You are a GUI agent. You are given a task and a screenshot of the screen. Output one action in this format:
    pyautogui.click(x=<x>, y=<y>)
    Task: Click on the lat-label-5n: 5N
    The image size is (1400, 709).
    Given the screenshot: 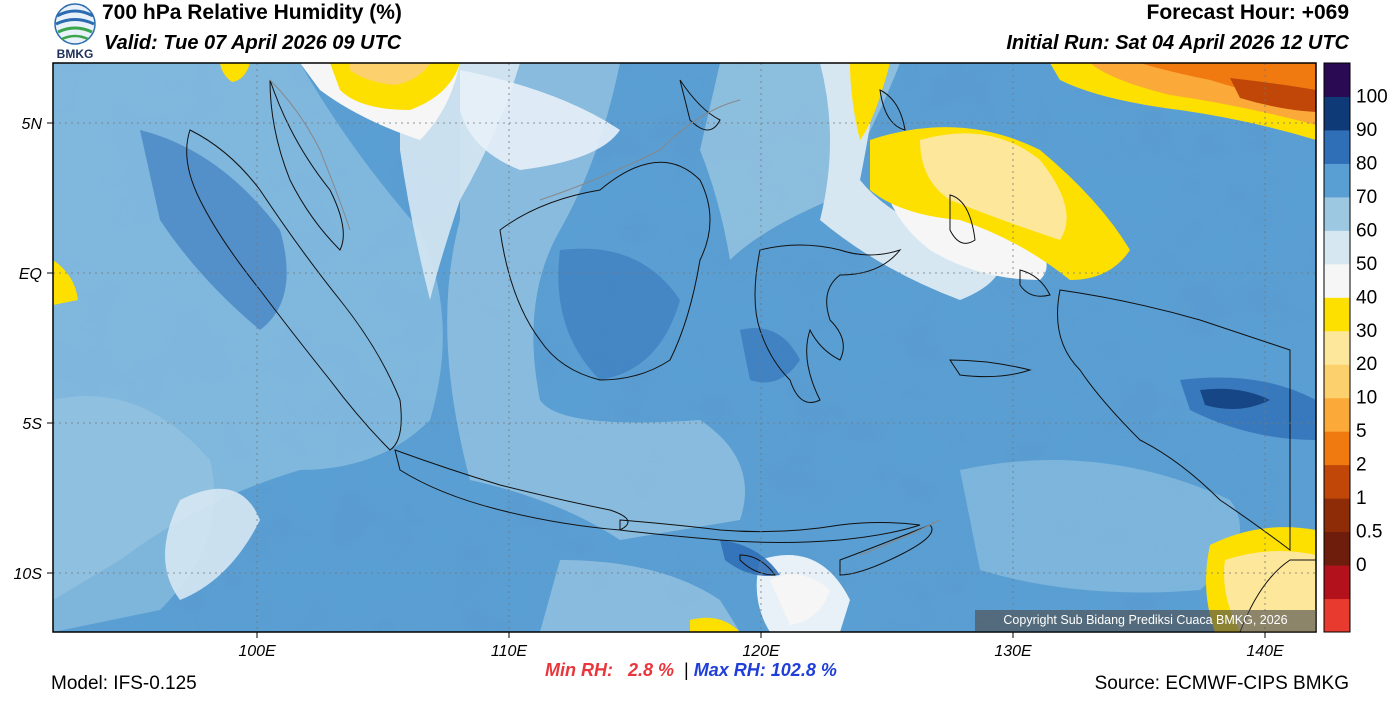 What is the action you would take?
    pyautogui.click(x=32, y=124)
    